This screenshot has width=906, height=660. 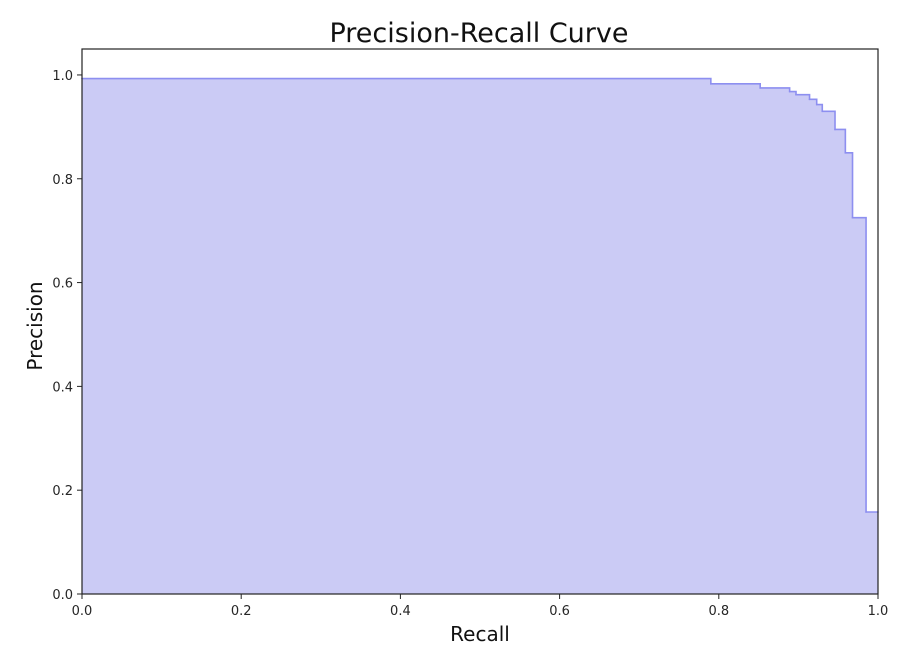 What do you see at coordinates (62, 180) in the screenshot?
I see `y-tick-label: 0.8` at bounding box center [62, 180].